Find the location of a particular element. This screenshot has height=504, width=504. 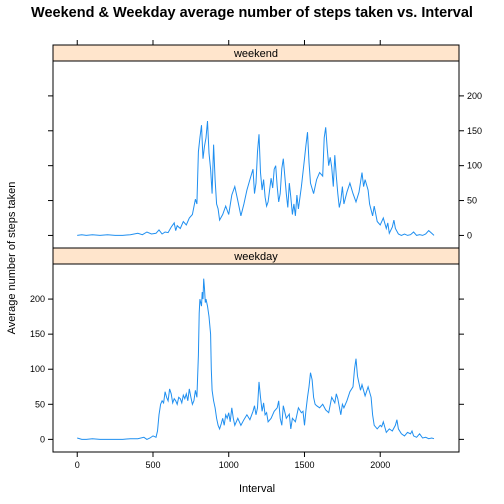

x-axis-label: Interval is located at coordinates (257, 489).